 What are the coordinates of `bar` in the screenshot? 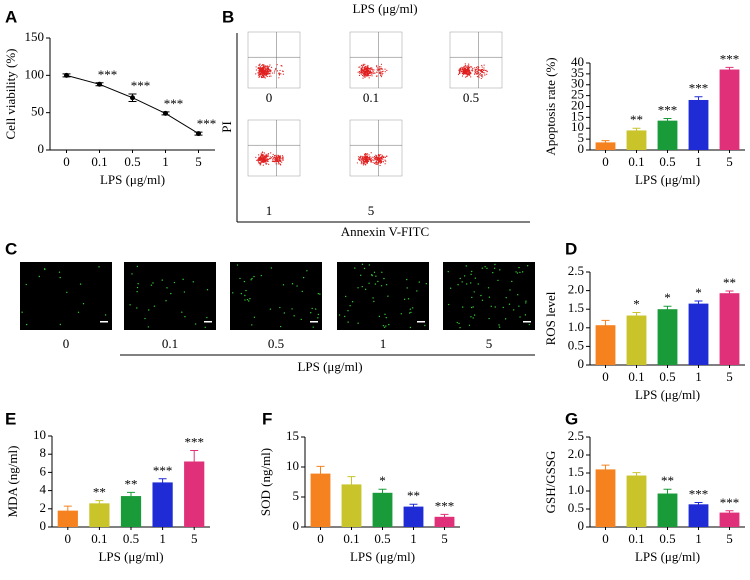 It's located at (698, 515).